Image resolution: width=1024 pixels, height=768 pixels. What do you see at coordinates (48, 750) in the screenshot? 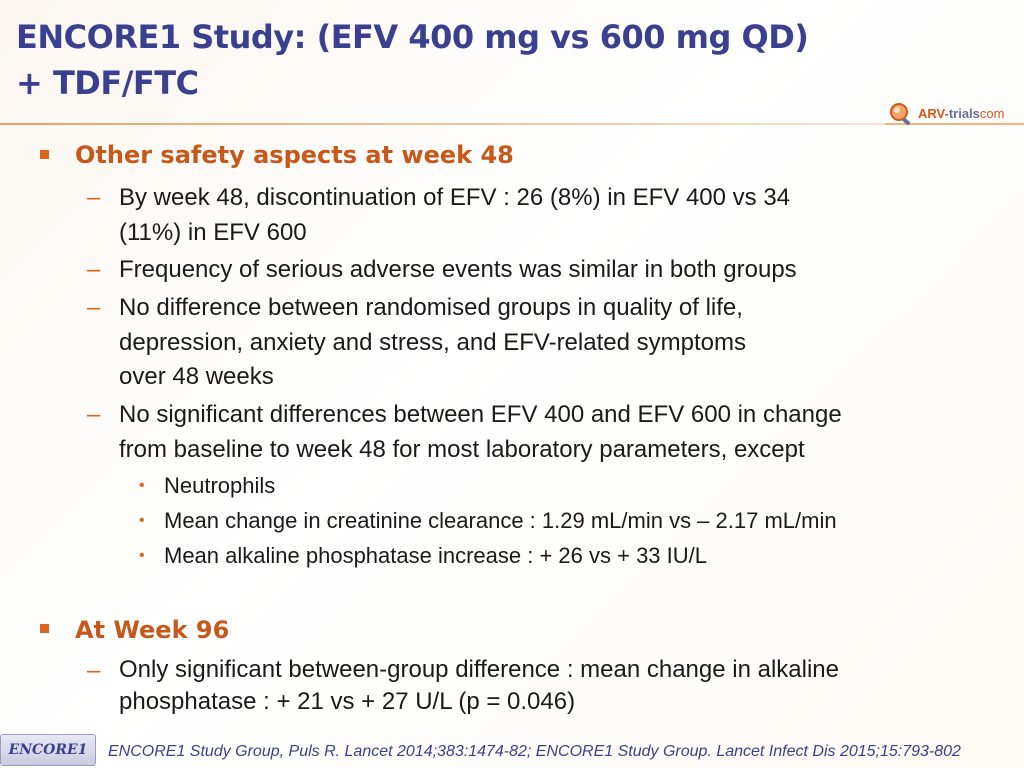
I see `study-tag-badge: ENCORE1` at bounding box center [48, 750].